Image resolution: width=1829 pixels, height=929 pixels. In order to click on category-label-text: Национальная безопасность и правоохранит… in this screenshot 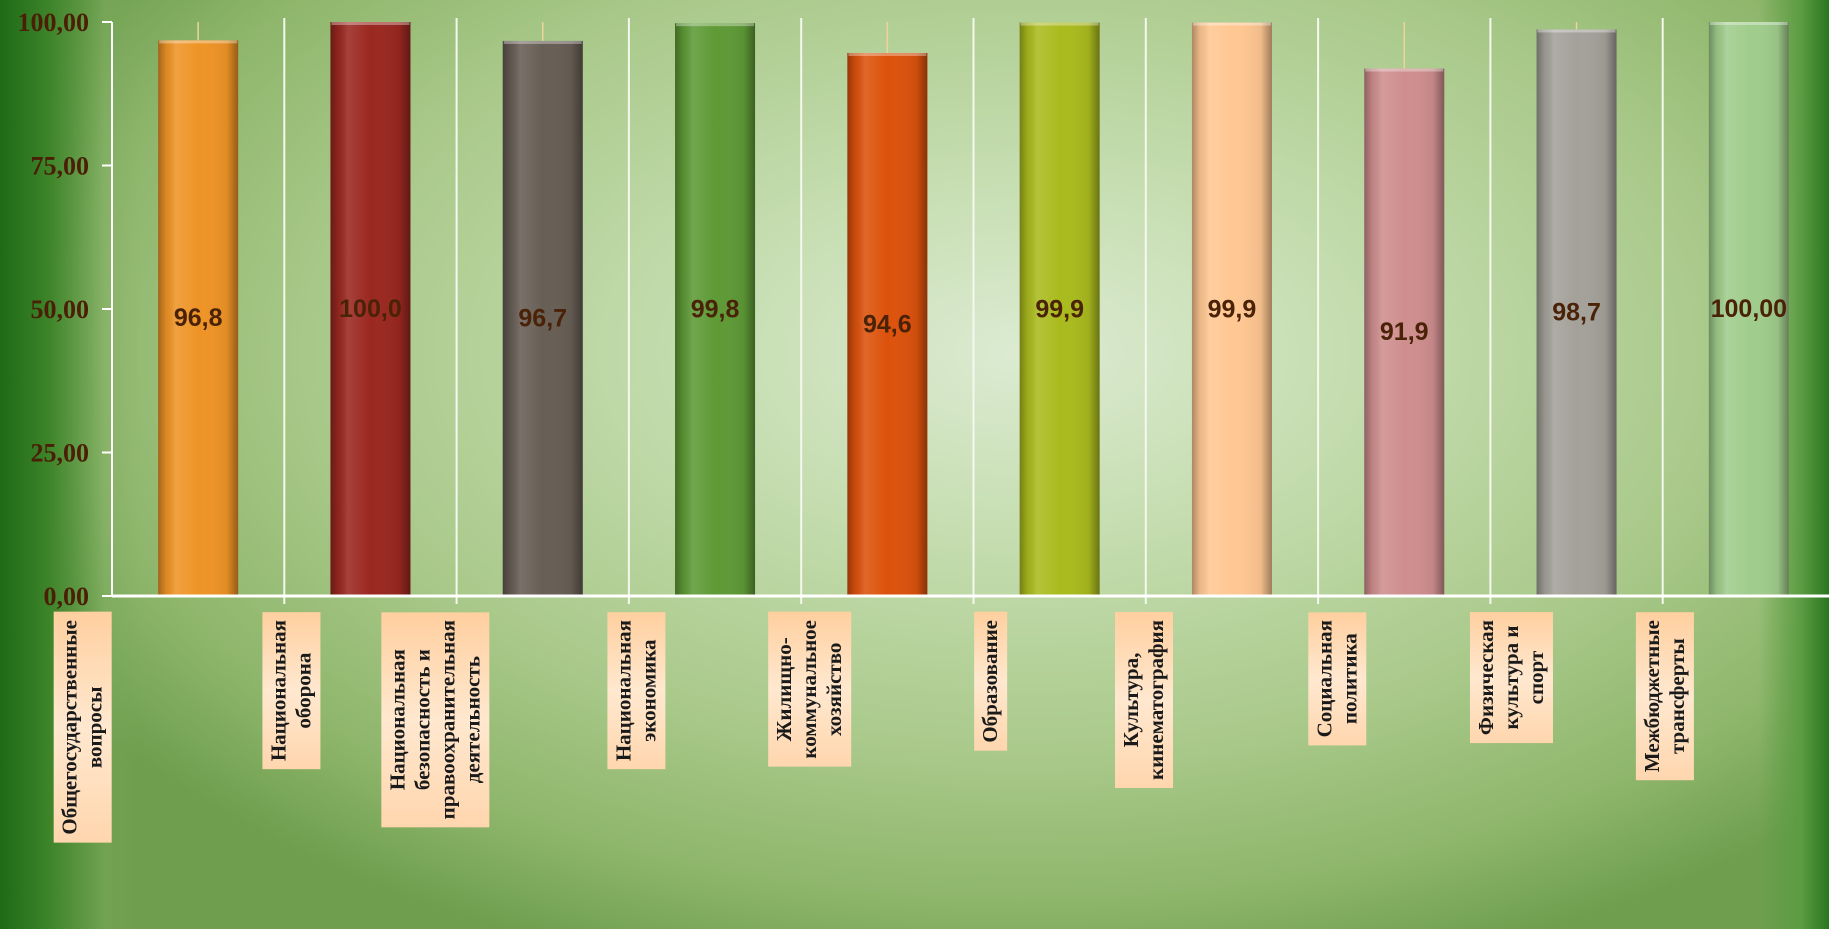, I will do `click(435, 720)`.